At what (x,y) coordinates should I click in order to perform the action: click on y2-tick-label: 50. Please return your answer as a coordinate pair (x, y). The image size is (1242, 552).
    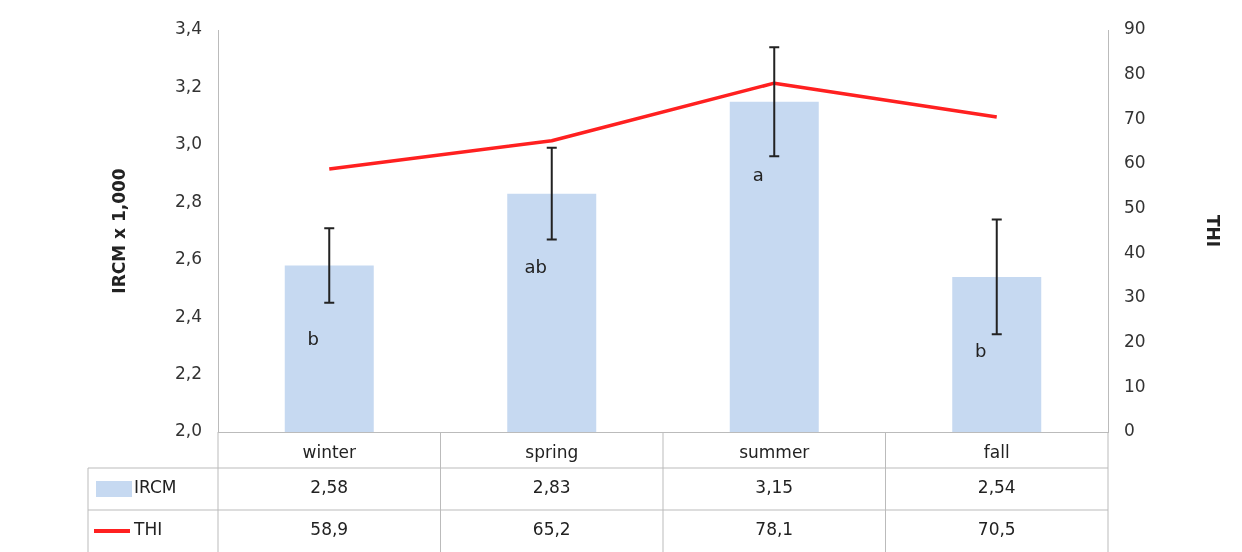
    Looking at the image, I should click on (1135, 207).